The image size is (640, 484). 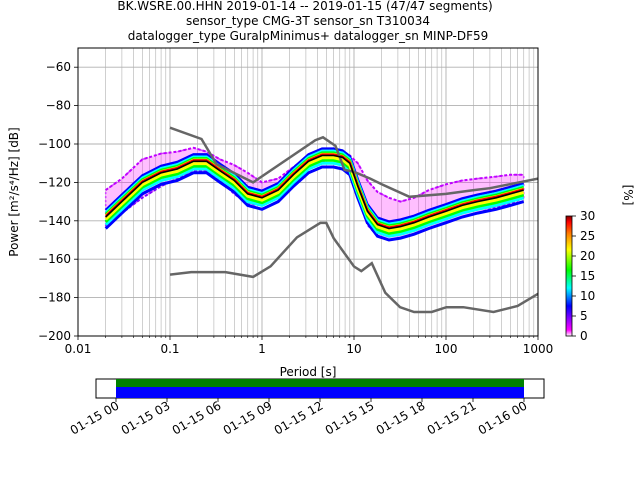 What do you see at coordinates (54, 298) in the screenshot?
I see `y-tick-label: −180` at bounding box center [54, 298].